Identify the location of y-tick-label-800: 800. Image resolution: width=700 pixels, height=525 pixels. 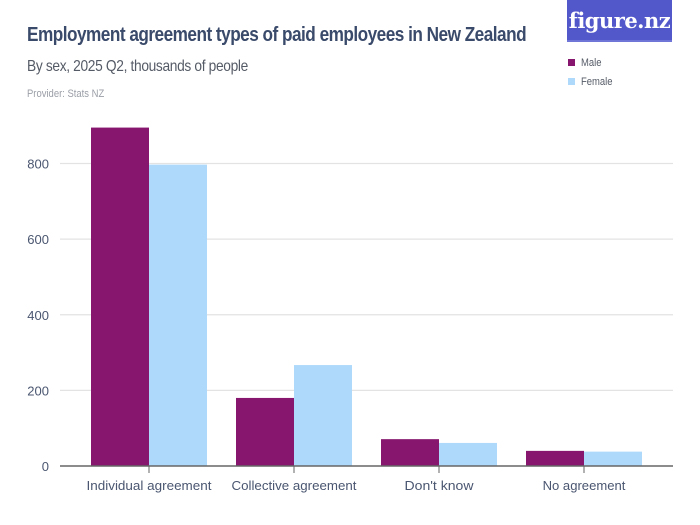
(38, 164).